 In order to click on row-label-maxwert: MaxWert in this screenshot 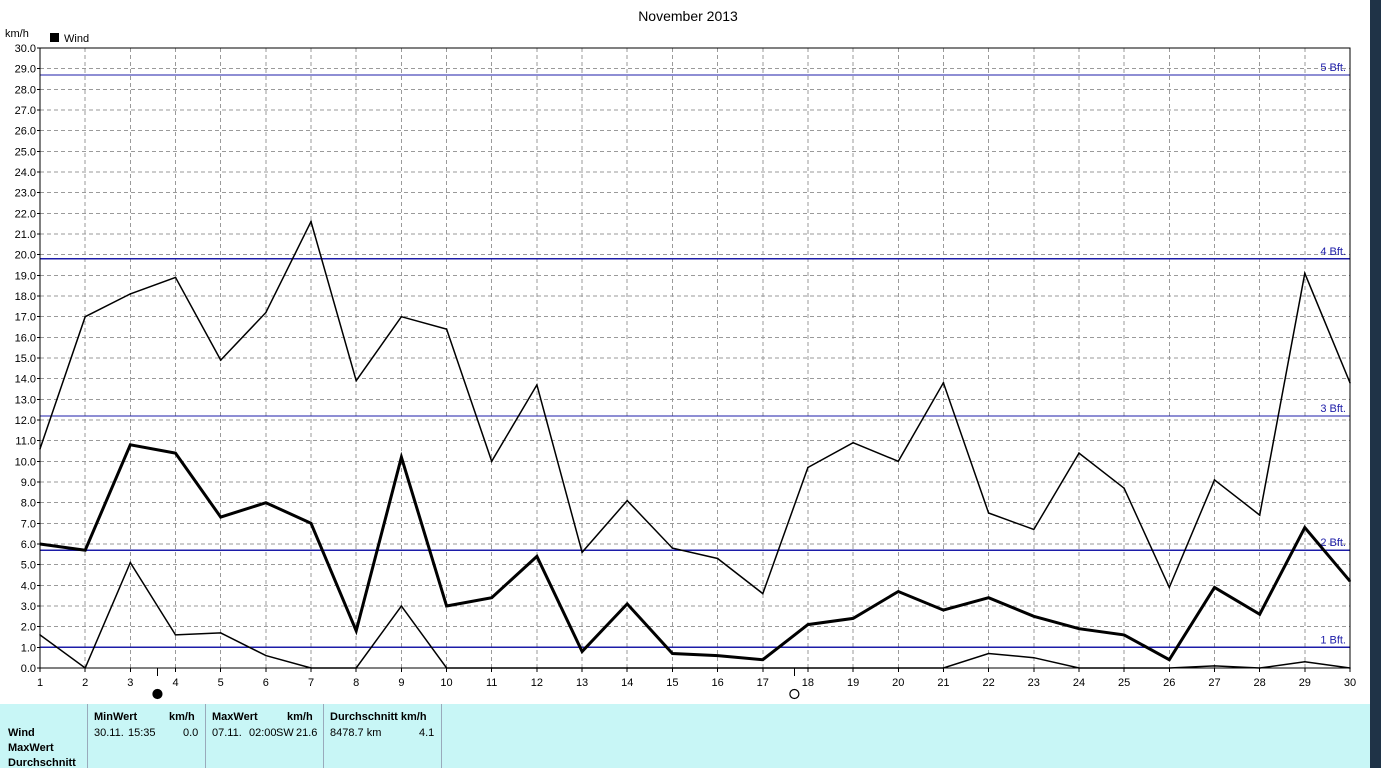, I will do `click(31, 748)`.